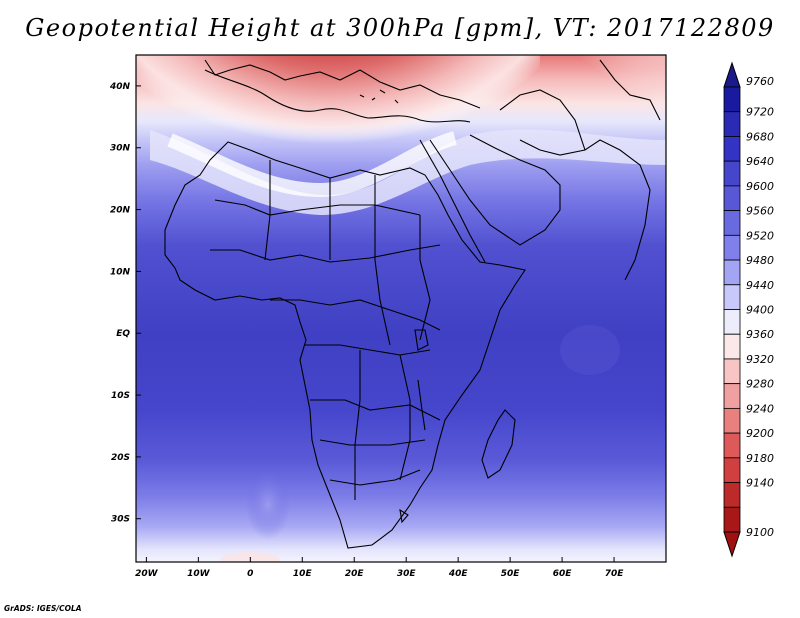 The height and width of the screenshot is (618, 800). Describe the element at coordinates (760, 458) in the screenshot. I see `colorbar-level-label: 9180` at that location.